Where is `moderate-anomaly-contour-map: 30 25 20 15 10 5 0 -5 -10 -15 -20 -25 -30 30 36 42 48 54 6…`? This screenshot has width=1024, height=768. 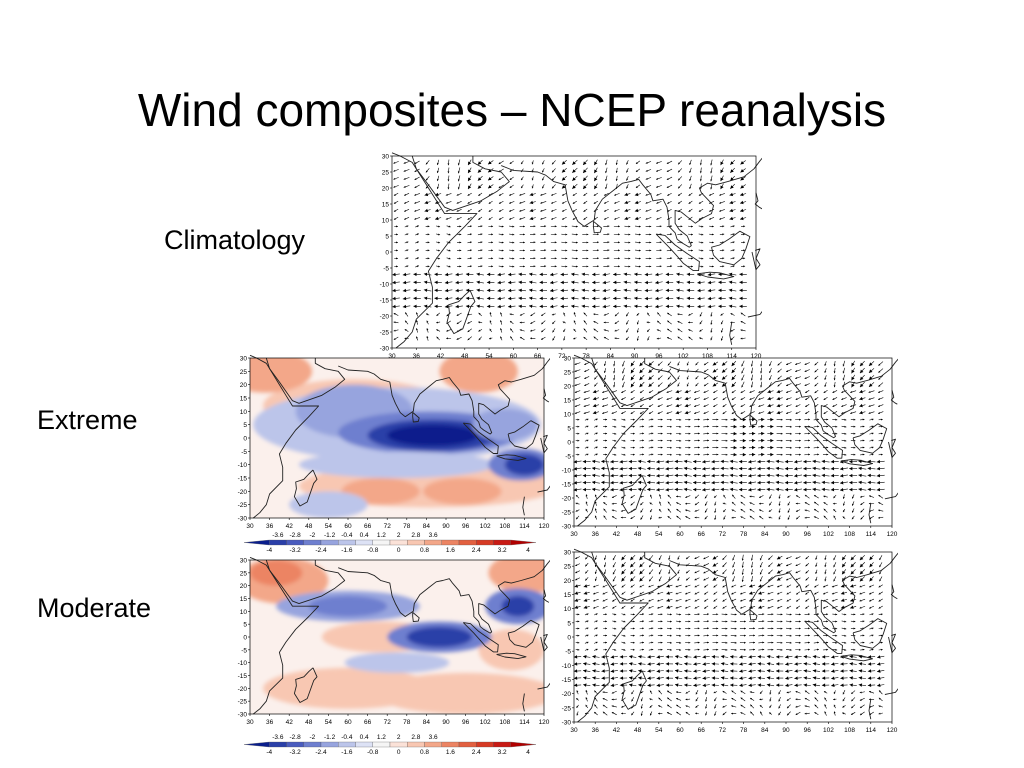 moderate-anomaly-contour-map: 30 25 20 15 10 5 0 -5 -10 -15 -20 -25 -30 30 36 42 48 54 6… is located at coordinates (389, 642).